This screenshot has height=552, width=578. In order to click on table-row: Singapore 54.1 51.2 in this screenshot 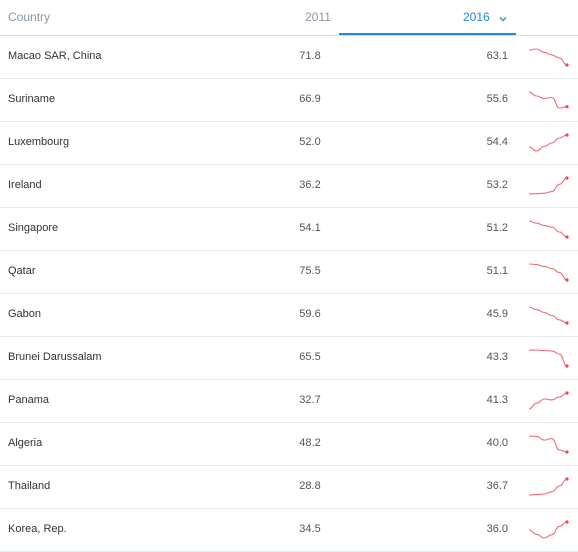, I will do `click(289, 229)`.